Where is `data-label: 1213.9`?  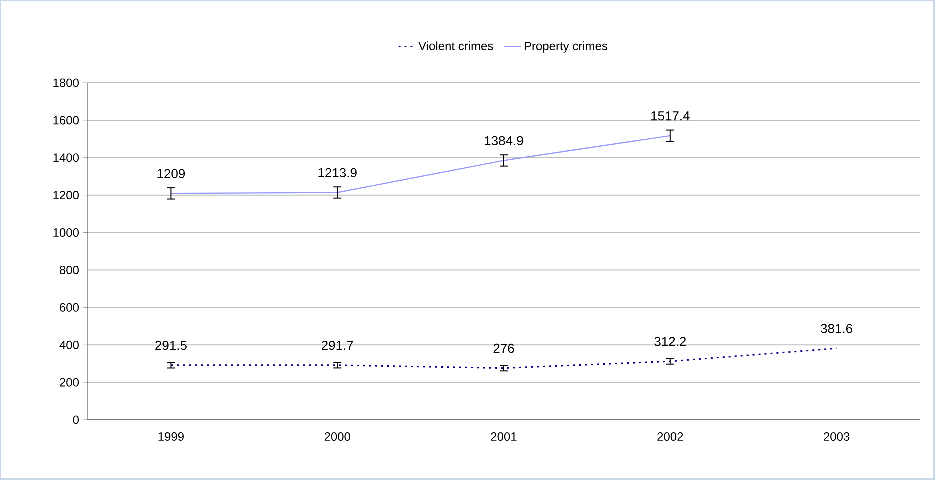
data-label: 1213.9 is located at coordinates (337, 173).